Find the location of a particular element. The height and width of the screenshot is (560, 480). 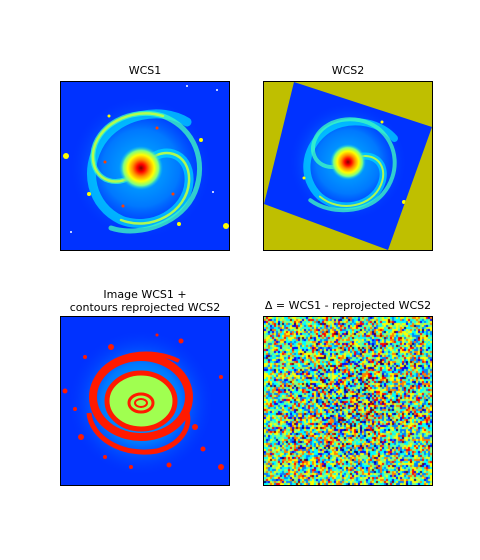

panel-title-contours: Image WCS1 + contours reprojected WCS2 is located at coordinates (145, 301).